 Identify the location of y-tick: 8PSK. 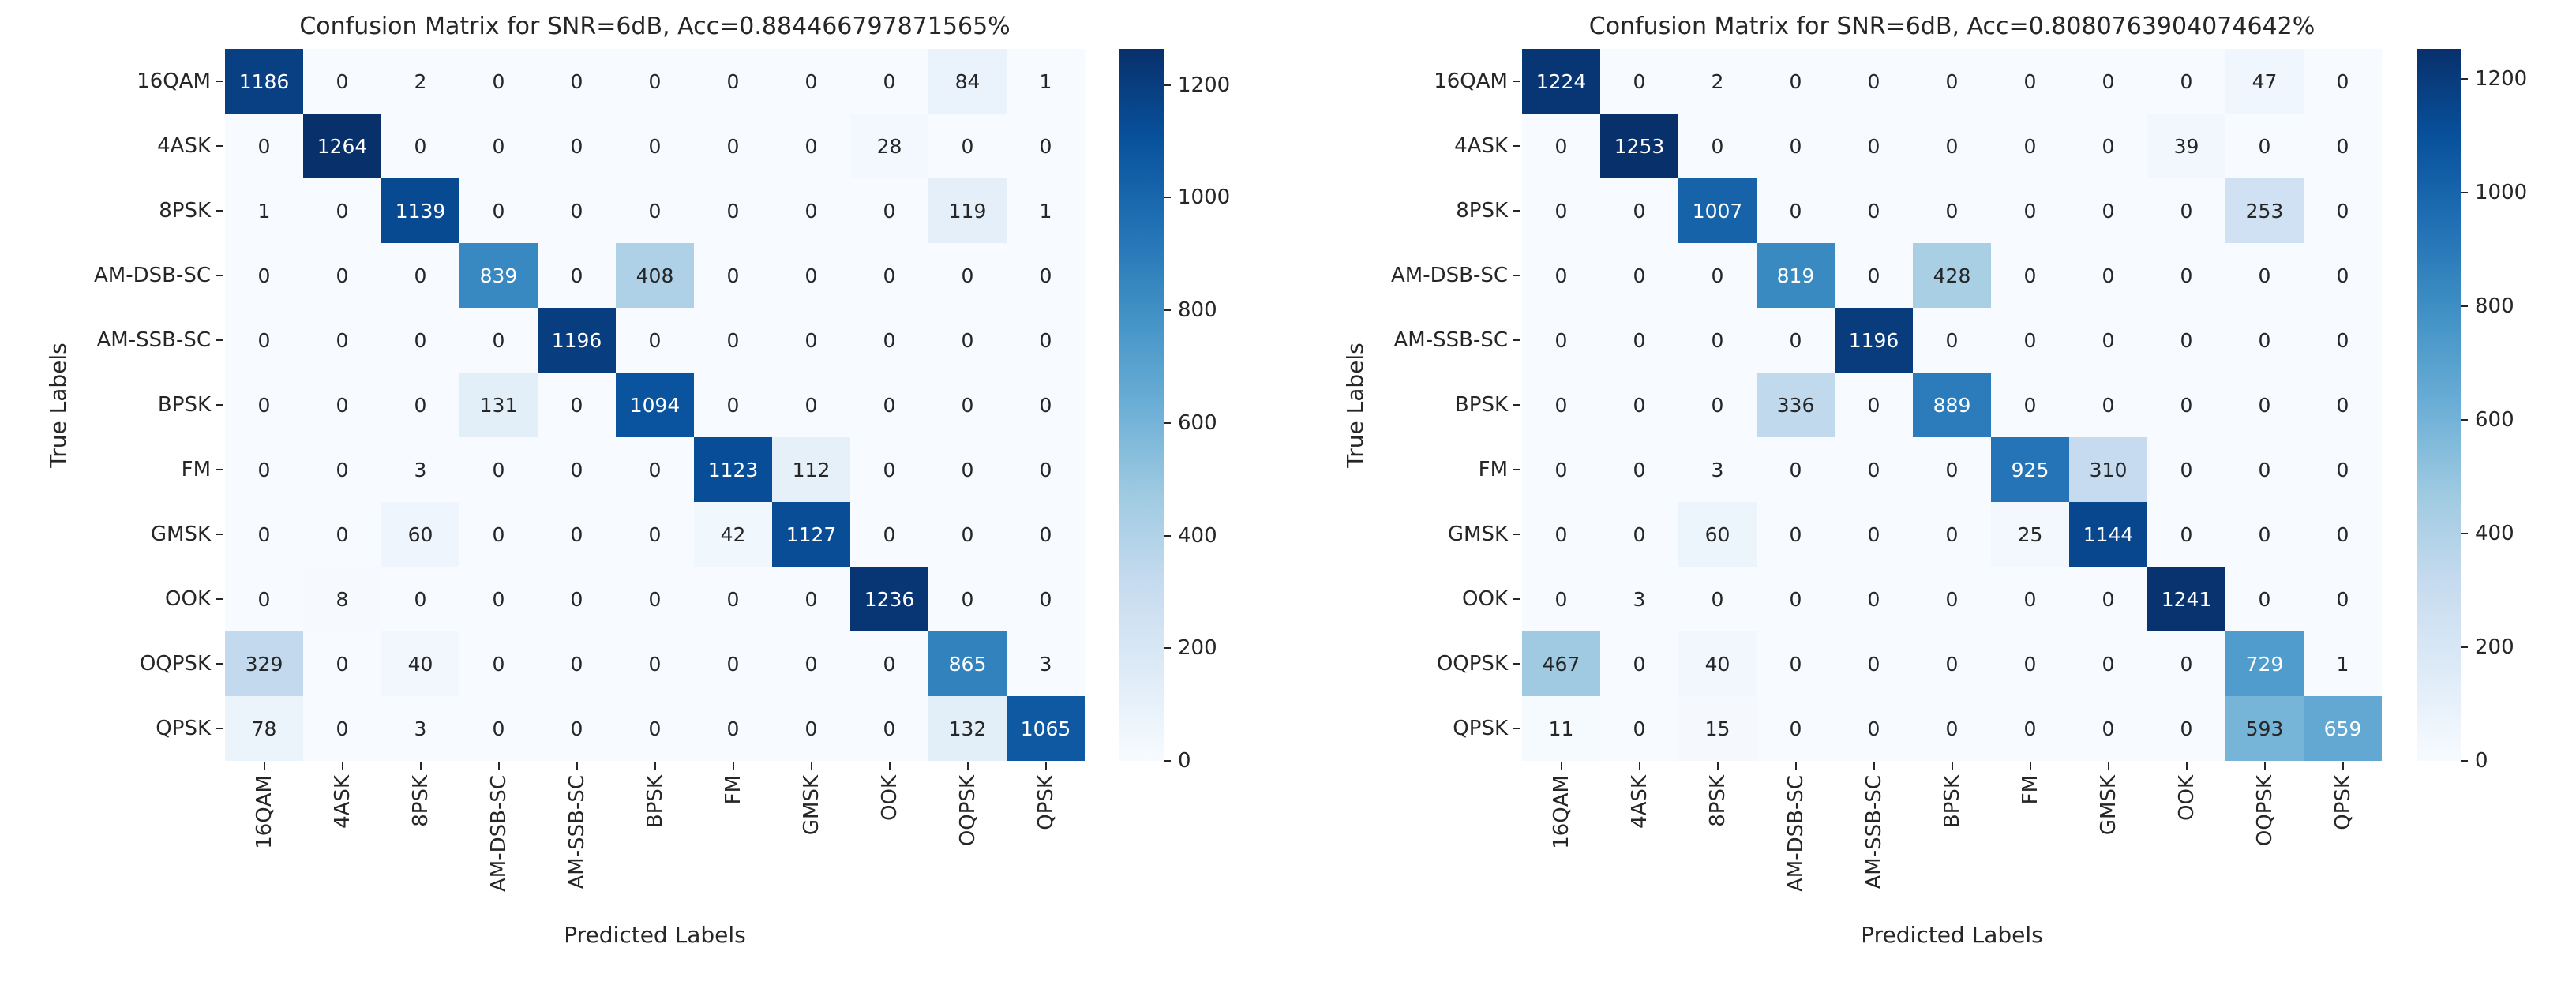
(1444, 210).